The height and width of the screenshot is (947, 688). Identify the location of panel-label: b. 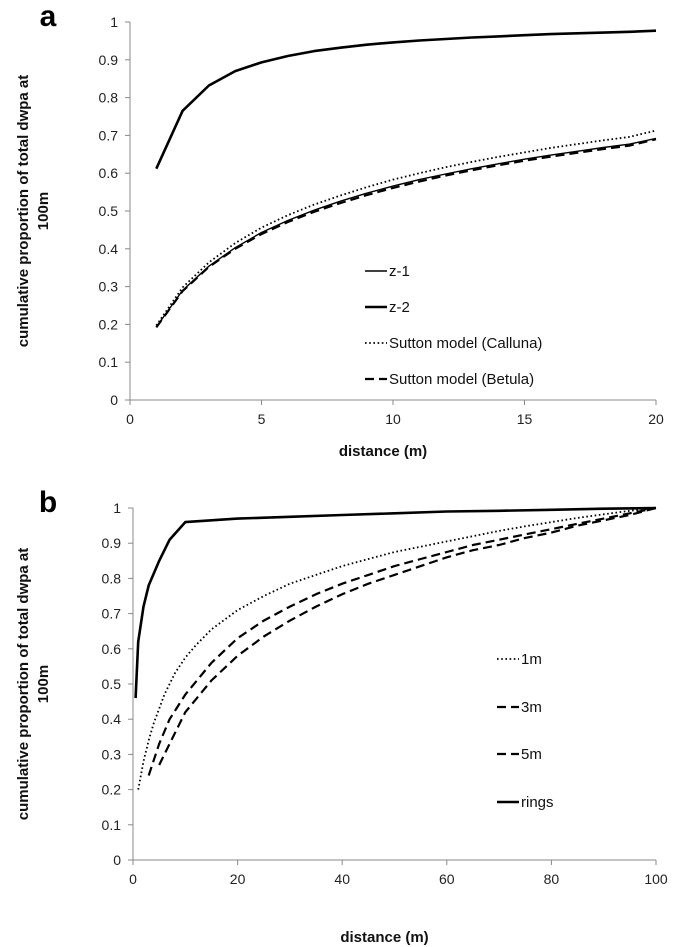
(48, 502).